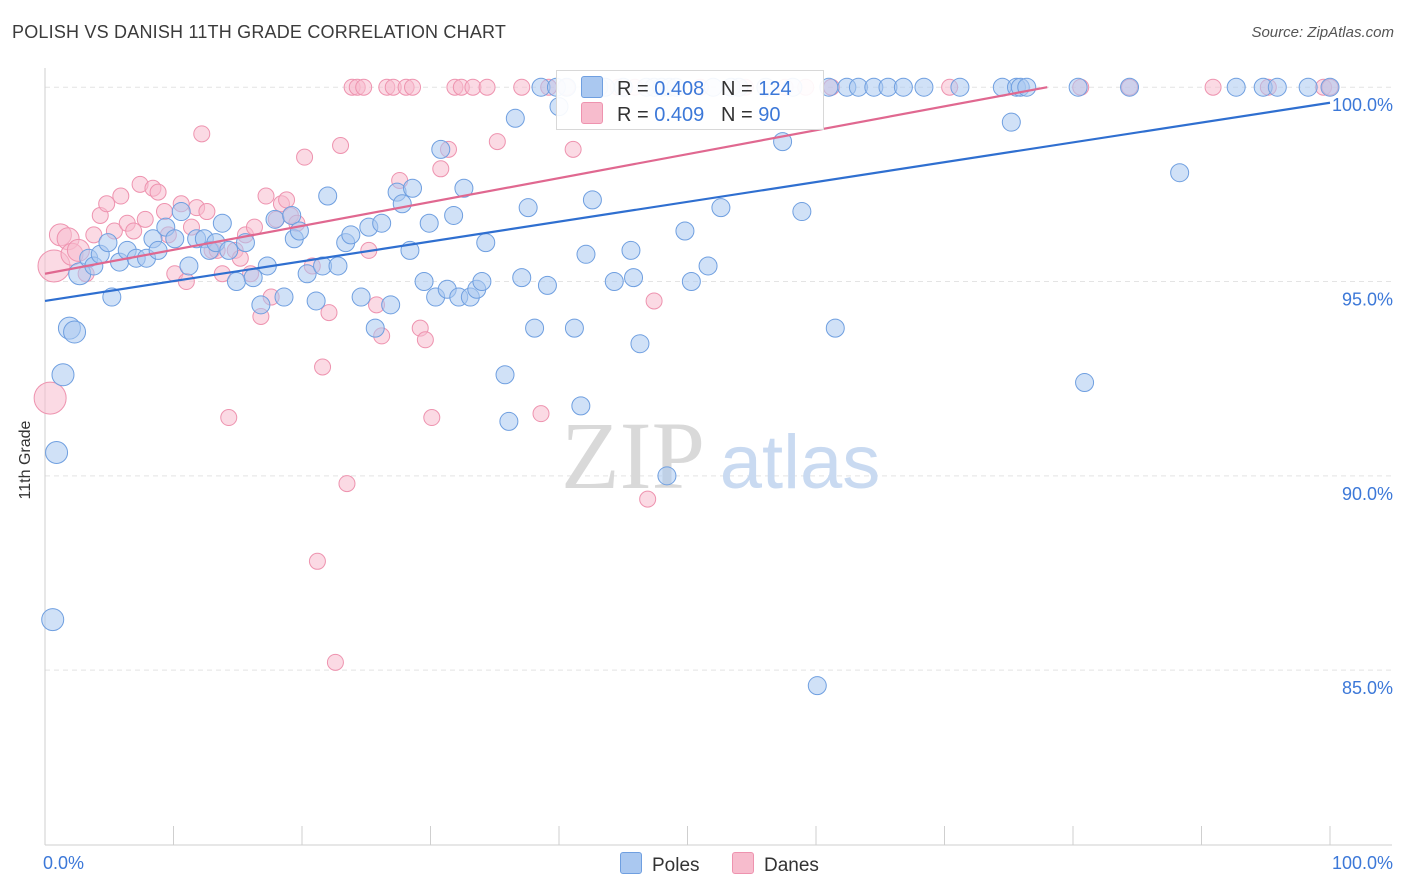 This screenshot has width=1406, height=892. Describe the element at coordinates (676, 865) in the screenshot. I see `poles-legend-label: Poles` at that location.